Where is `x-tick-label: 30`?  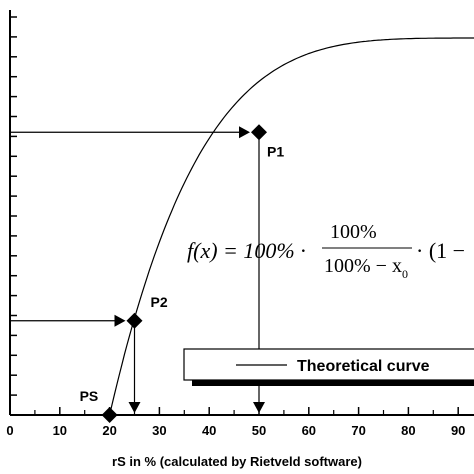 x-tick-label: 30 is located at coordinates (159, 430).